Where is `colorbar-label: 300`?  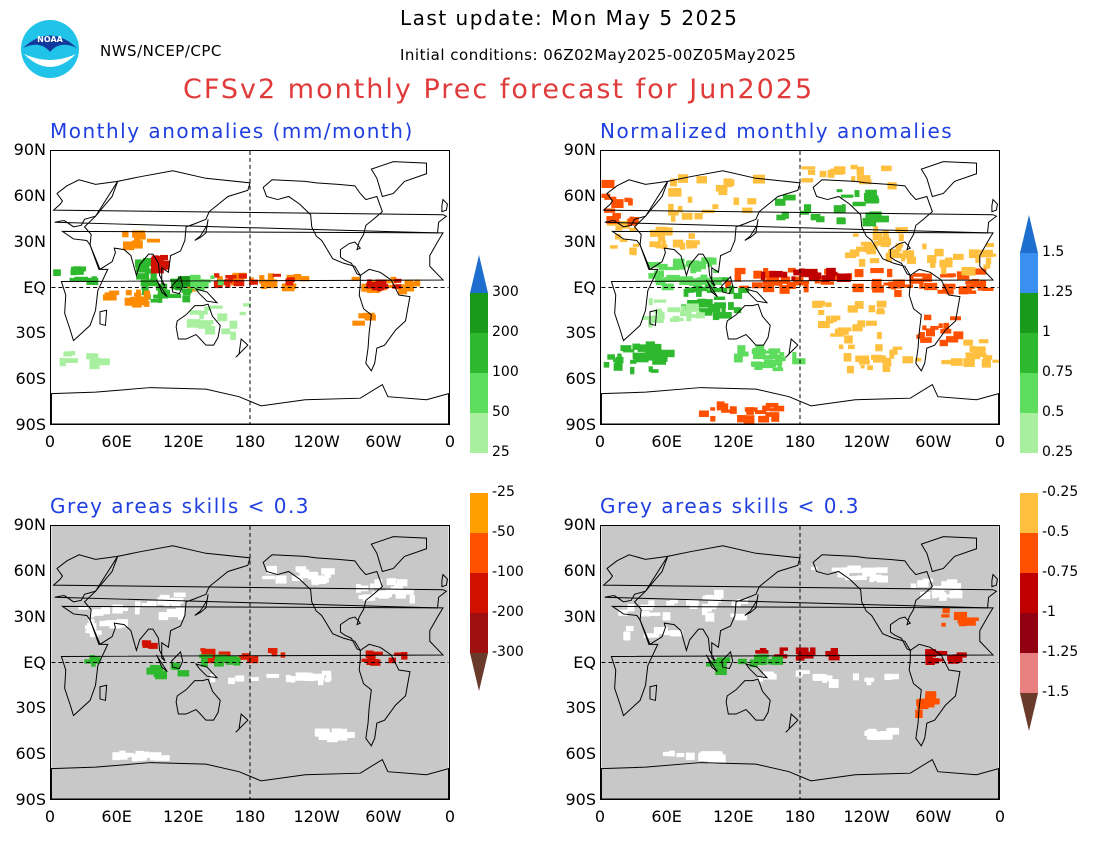
colorbar-label: 300 is located at coordinates (505, 292).